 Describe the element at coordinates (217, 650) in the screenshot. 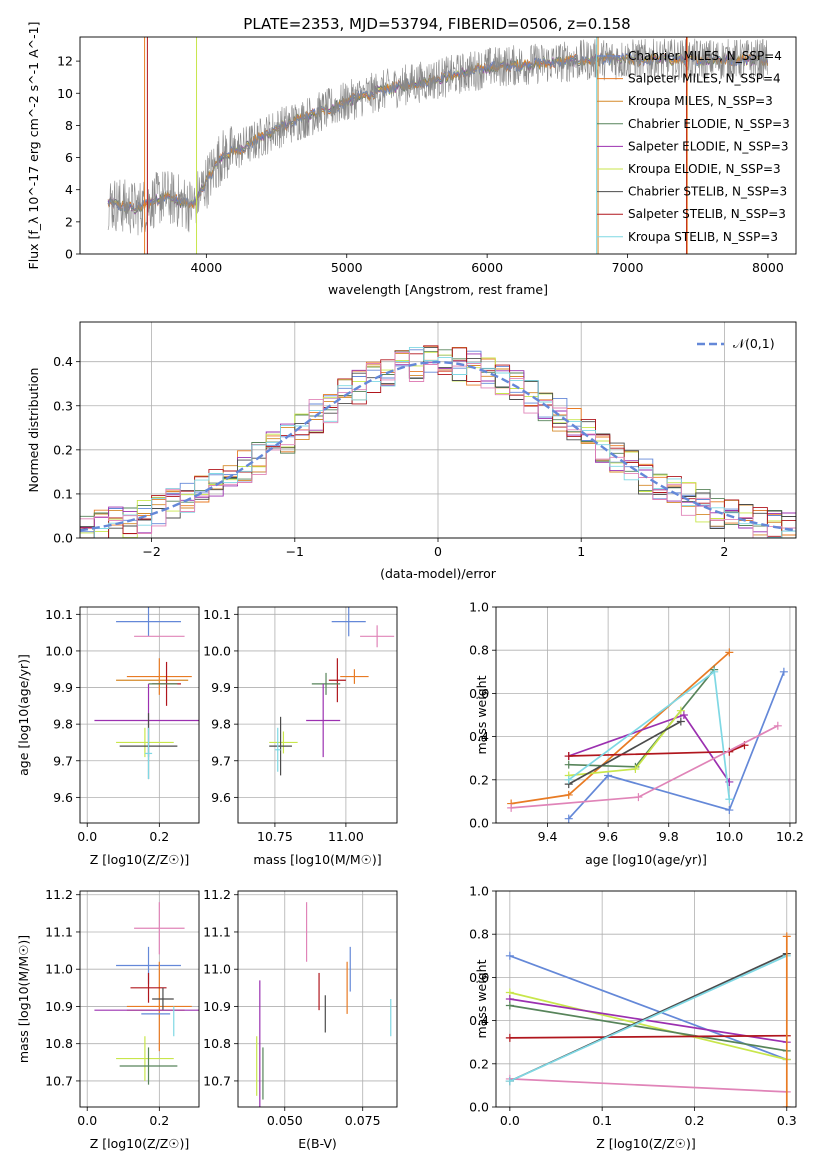

I see `age-vs-mass-ytick-label: 10.0` at that location.